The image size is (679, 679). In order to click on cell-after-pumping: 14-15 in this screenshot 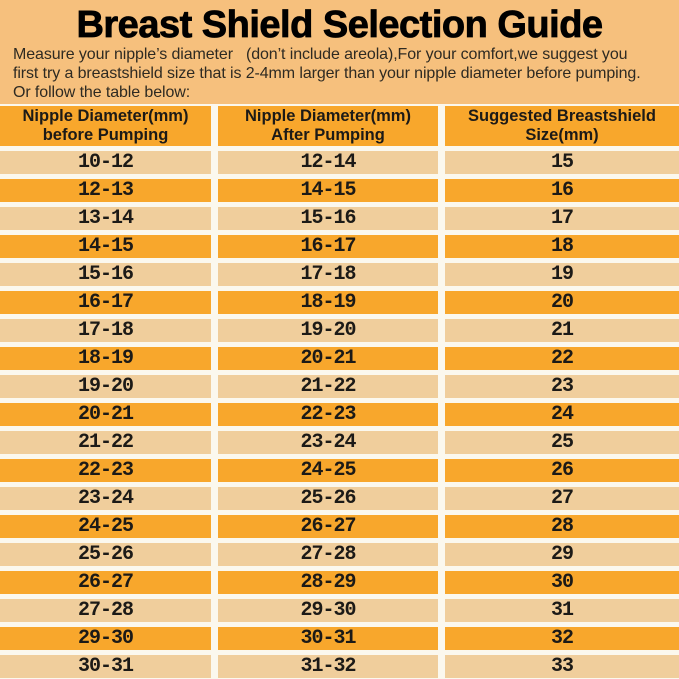, I will do `click(328, 191)`.